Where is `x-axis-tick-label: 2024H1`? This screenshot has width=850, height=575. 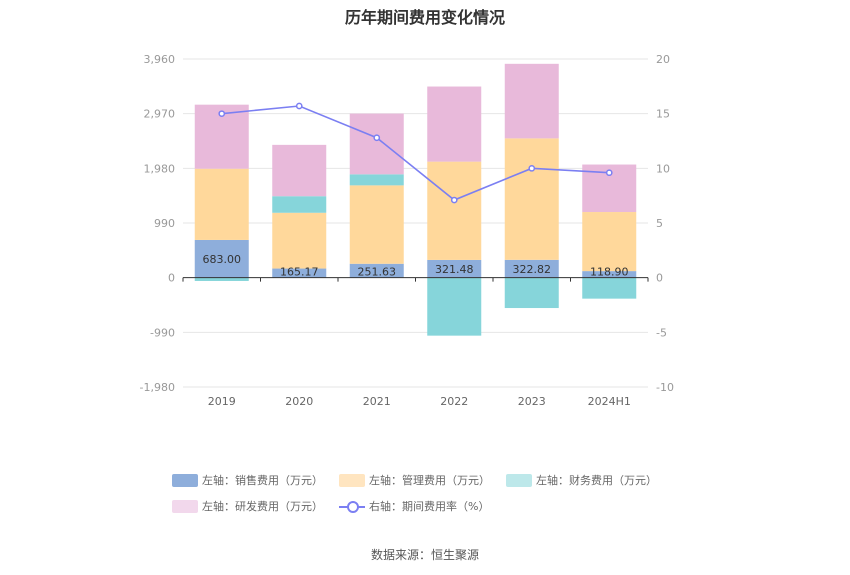
x-axis-tick-label: 2024H1 is located at coordinates (609, 401).